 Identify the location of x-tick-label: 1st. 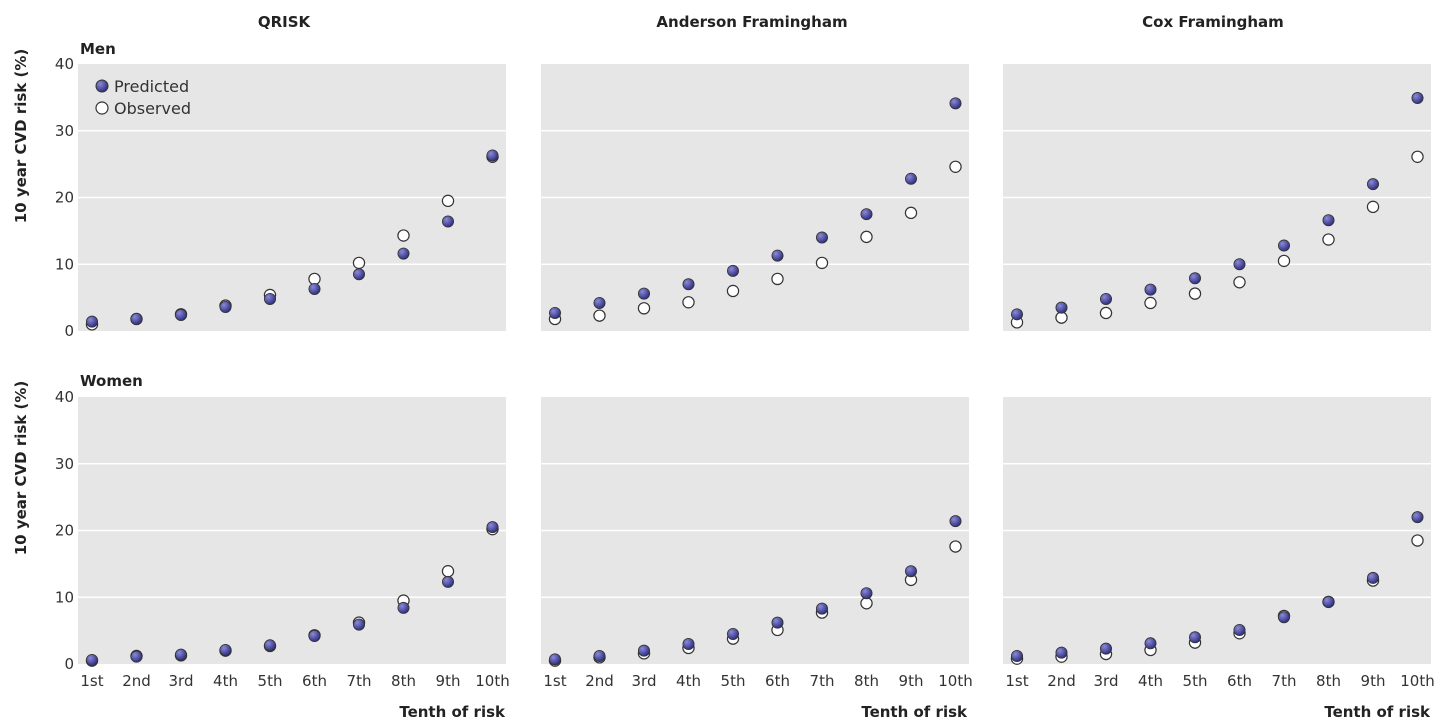
(1016, 681).